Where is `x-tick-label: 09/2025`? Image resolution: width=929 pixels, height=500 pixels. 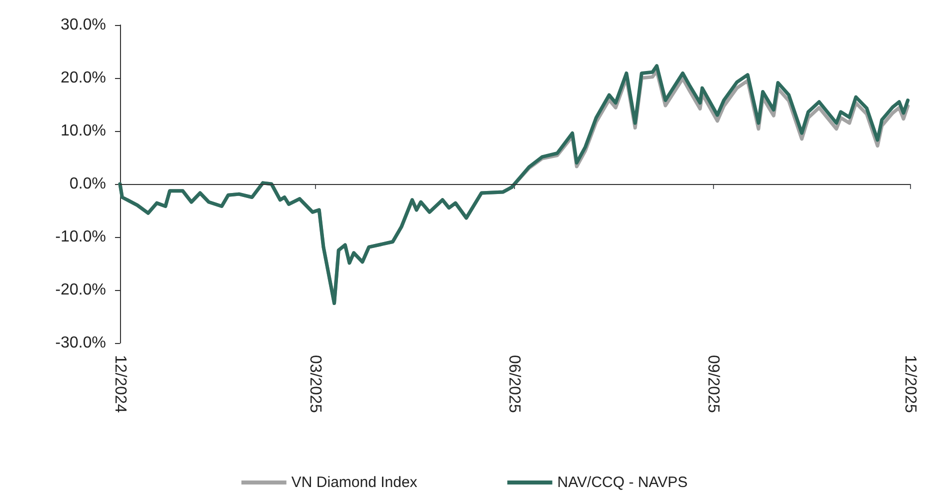 x-tick-label: 09/2025 is located at coordinates (713, 384).